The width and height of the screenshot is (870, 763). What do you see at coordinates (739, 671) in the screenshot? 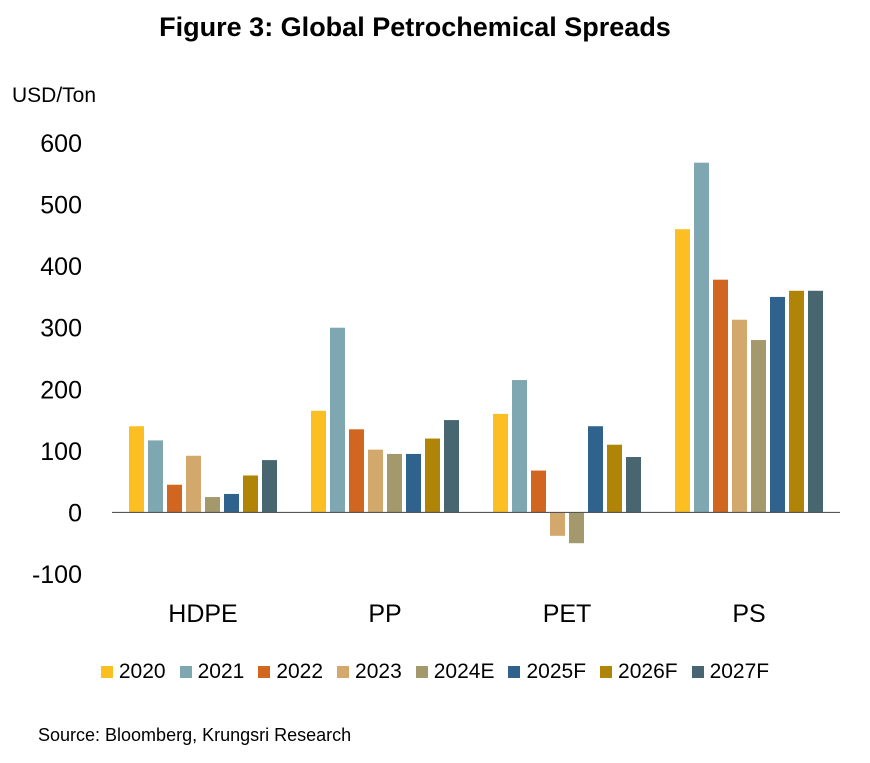
I see `legend-label: 2027F` at bounding box center [739, 671].